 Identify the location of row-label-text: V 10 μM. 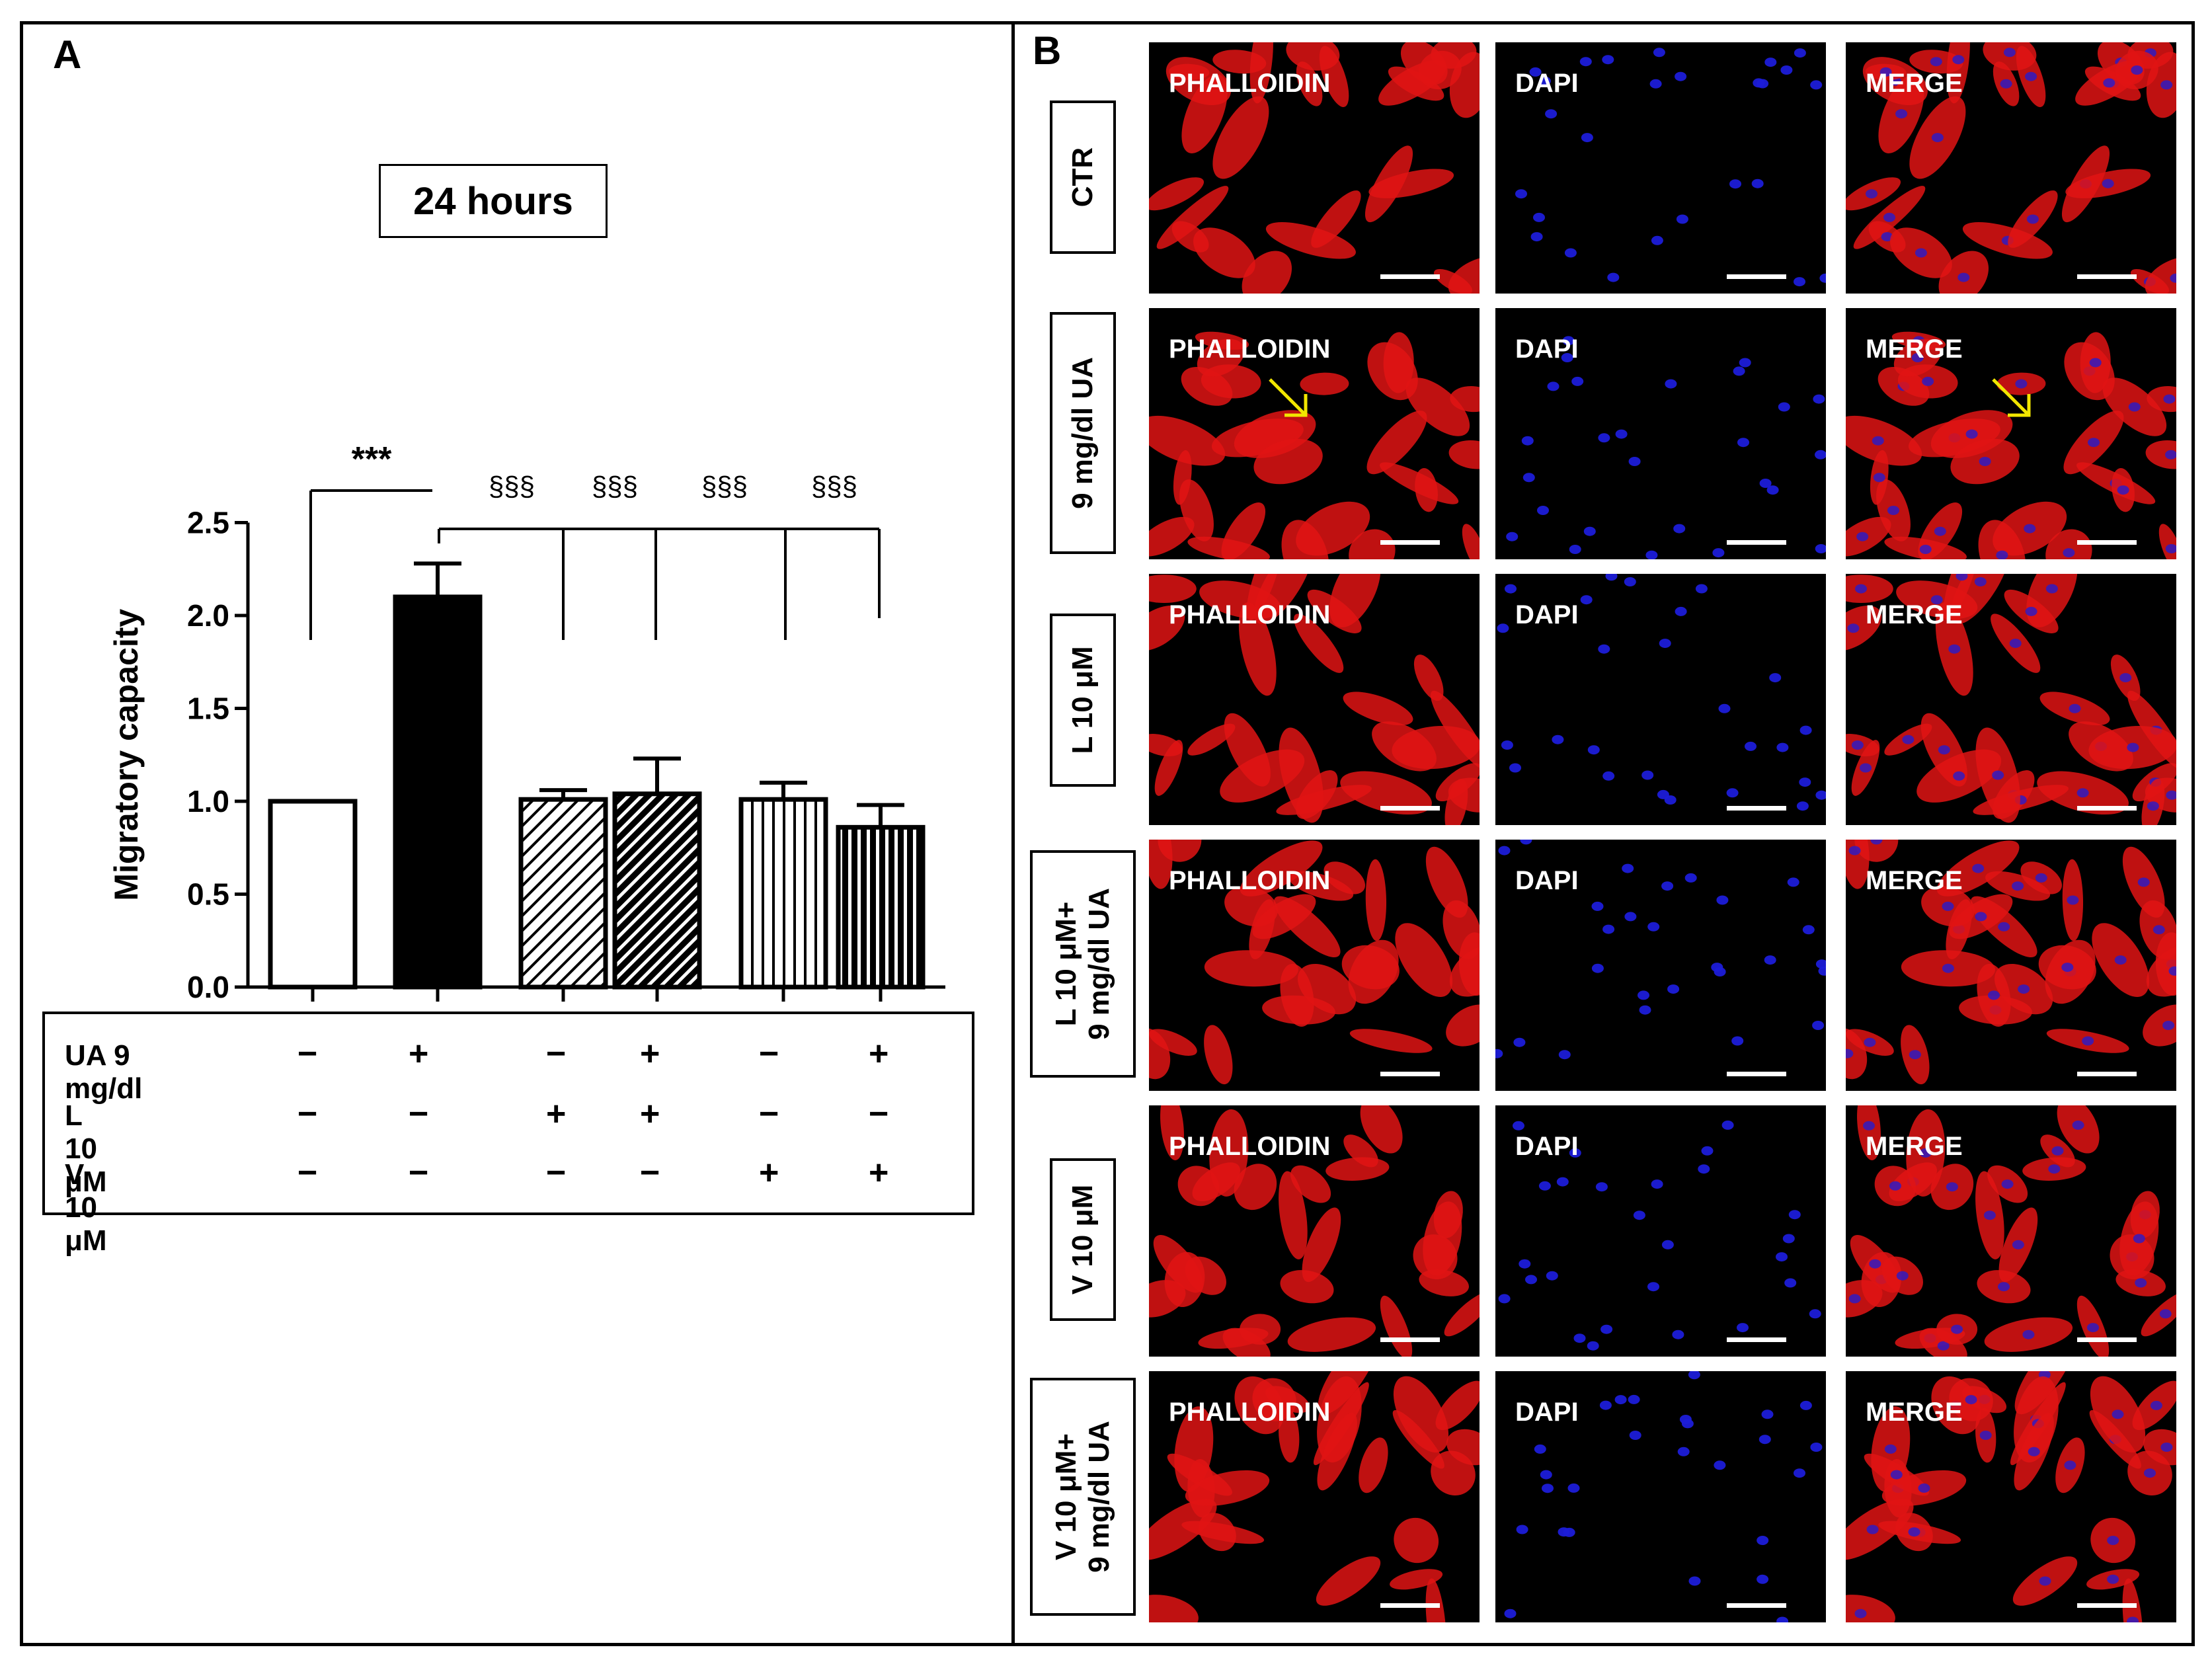
(1082, 1239).